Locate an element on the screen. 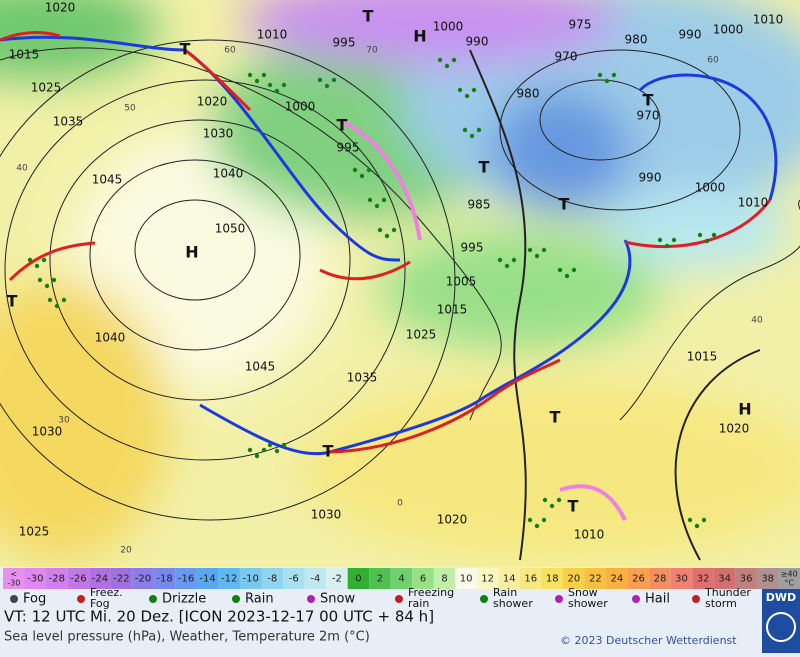 This screenshot has height=657, width=800. scale-label: -10 is located at coordinates (251, 579).